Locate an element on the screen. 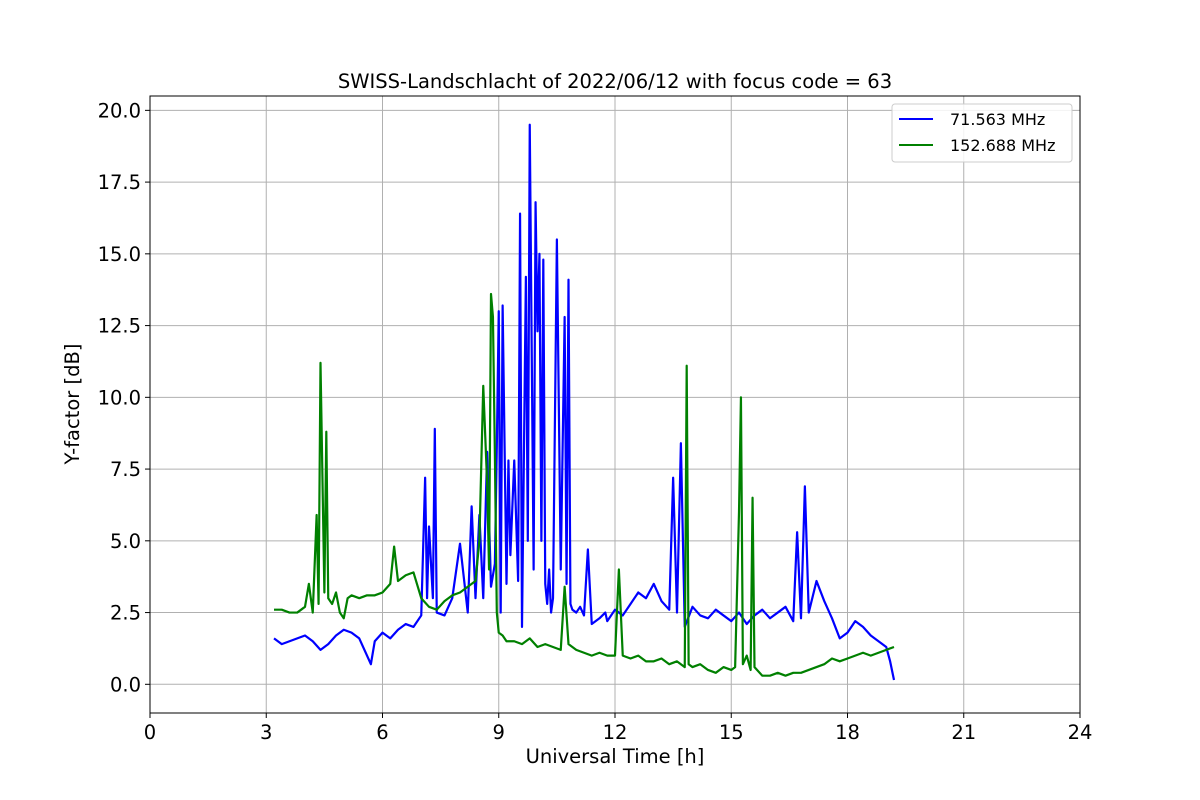 The width and height of the screenshot is (1200, 800). y-tick-label: 5.0 is located at coordinates (125, 541).